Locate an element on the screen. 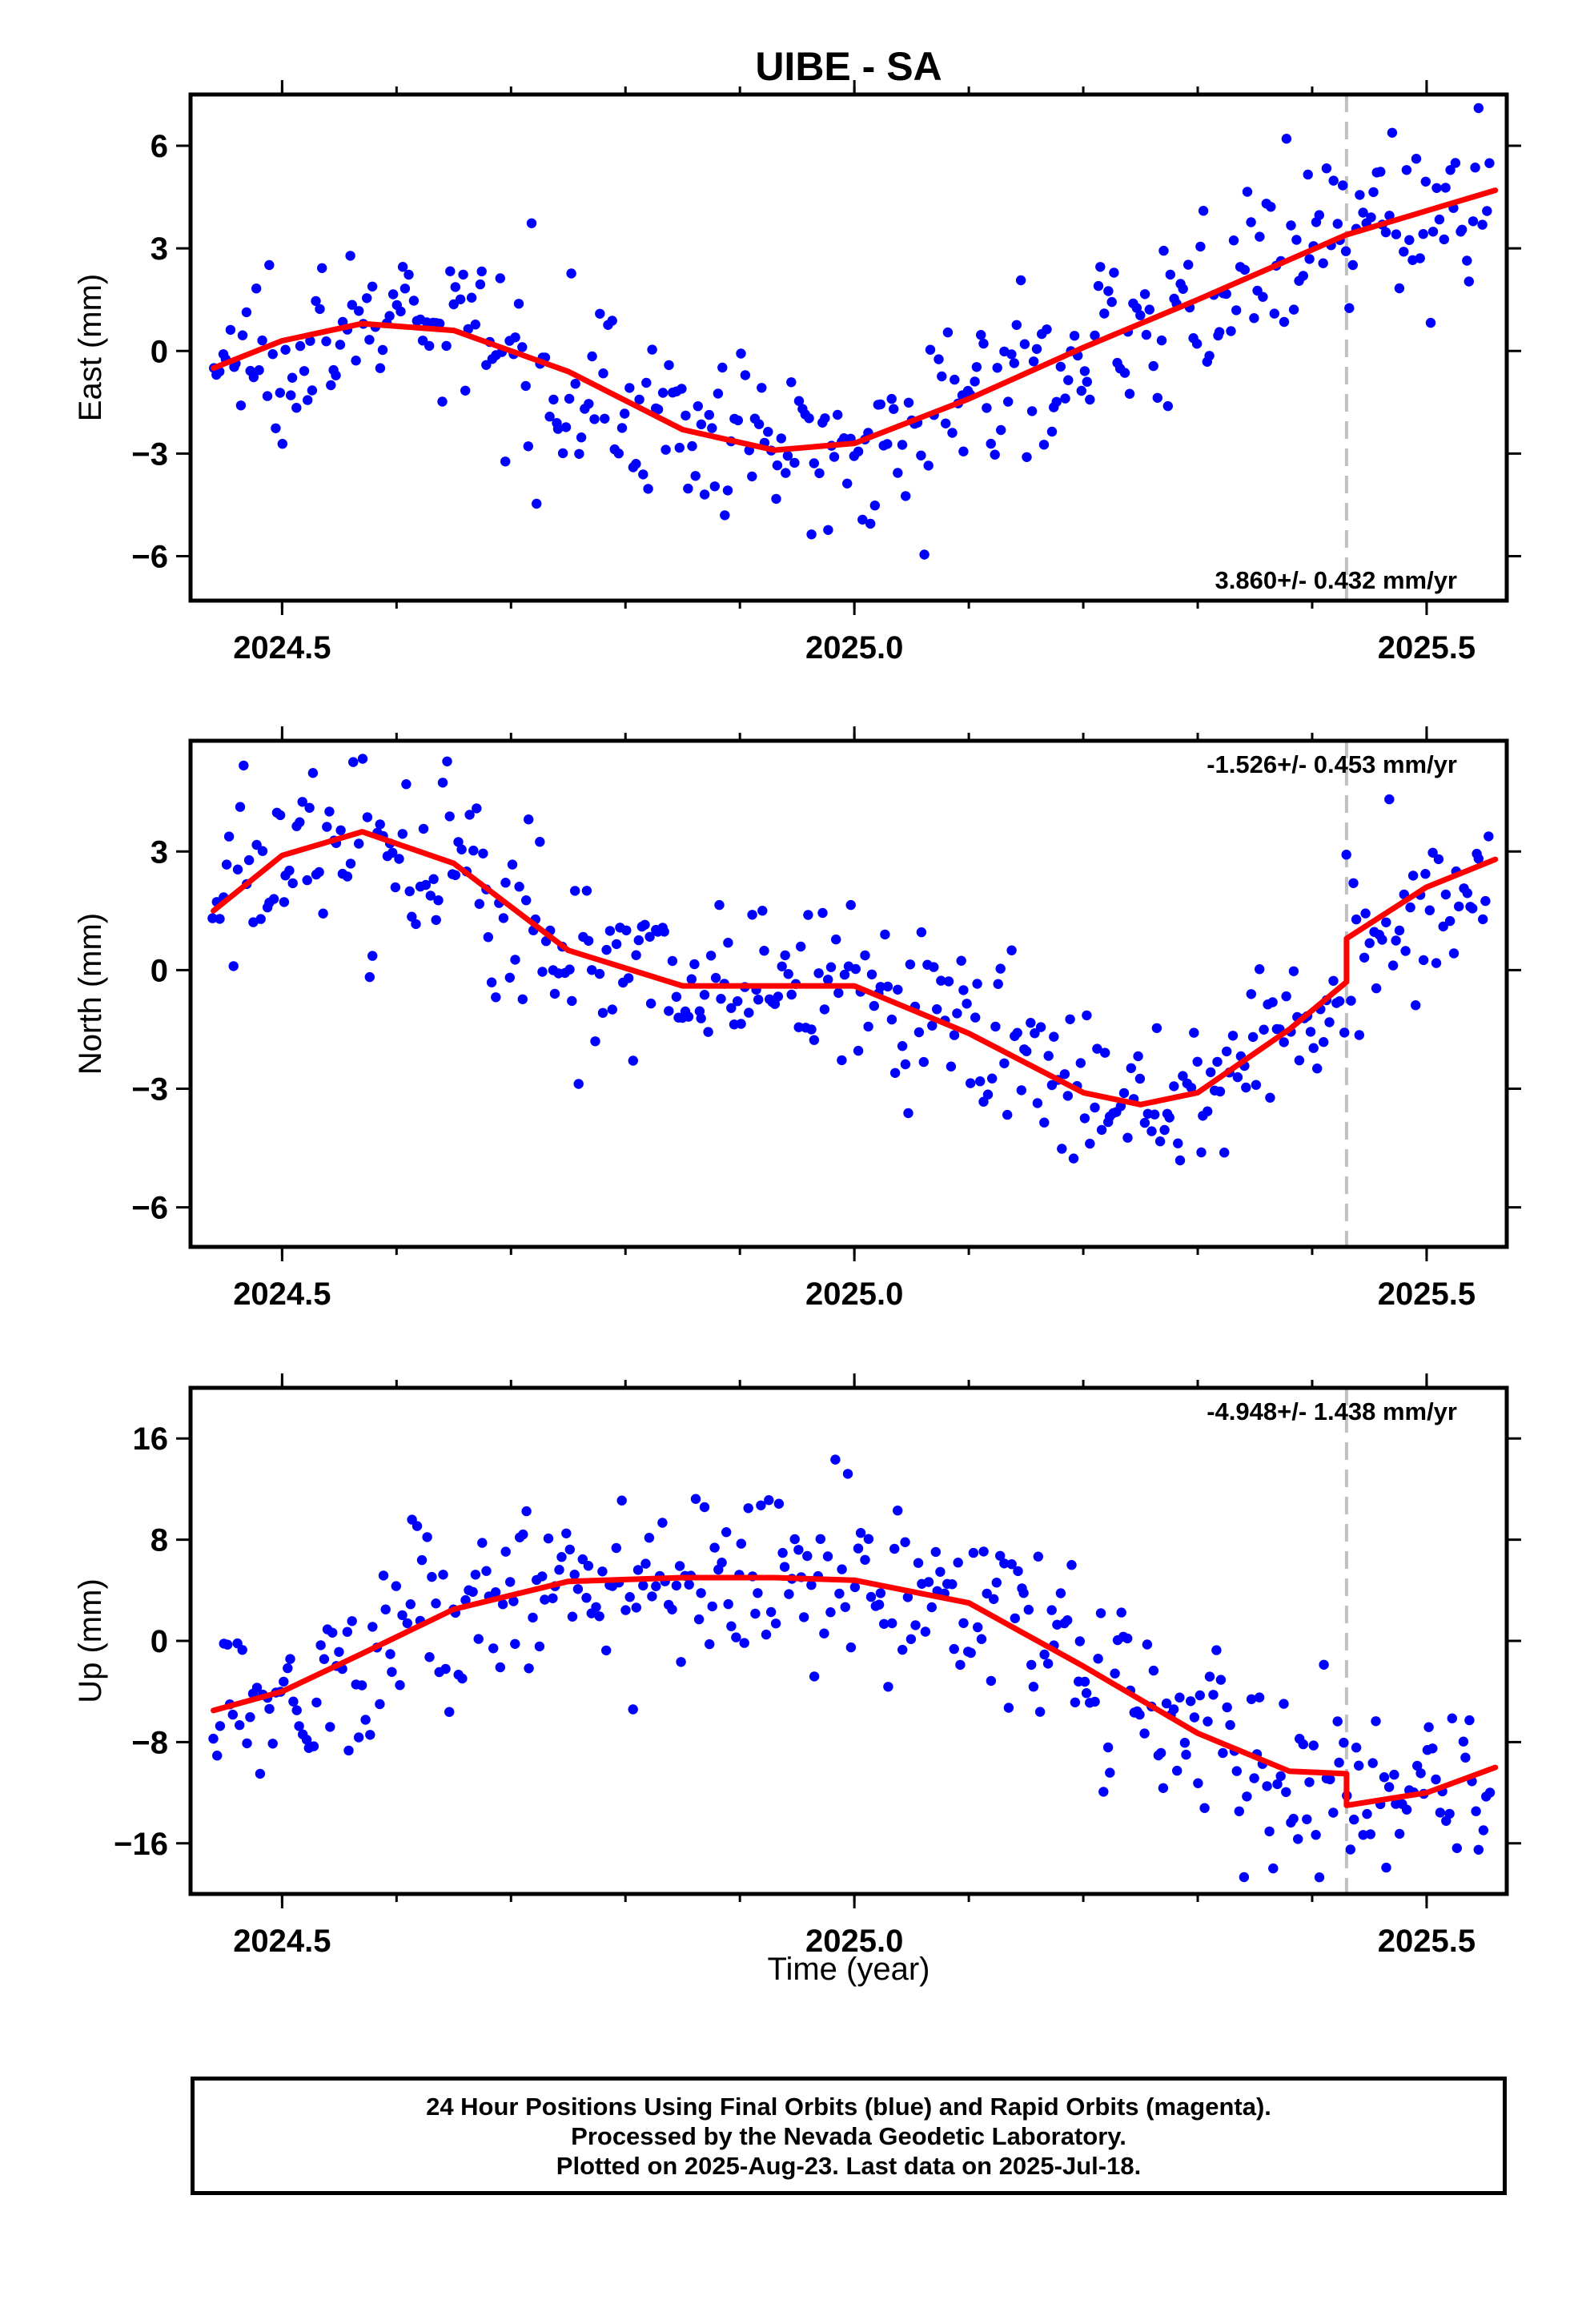 The image size is (1582, 2324). y-tick-label: −16 is located at coordinates (141, 1845).